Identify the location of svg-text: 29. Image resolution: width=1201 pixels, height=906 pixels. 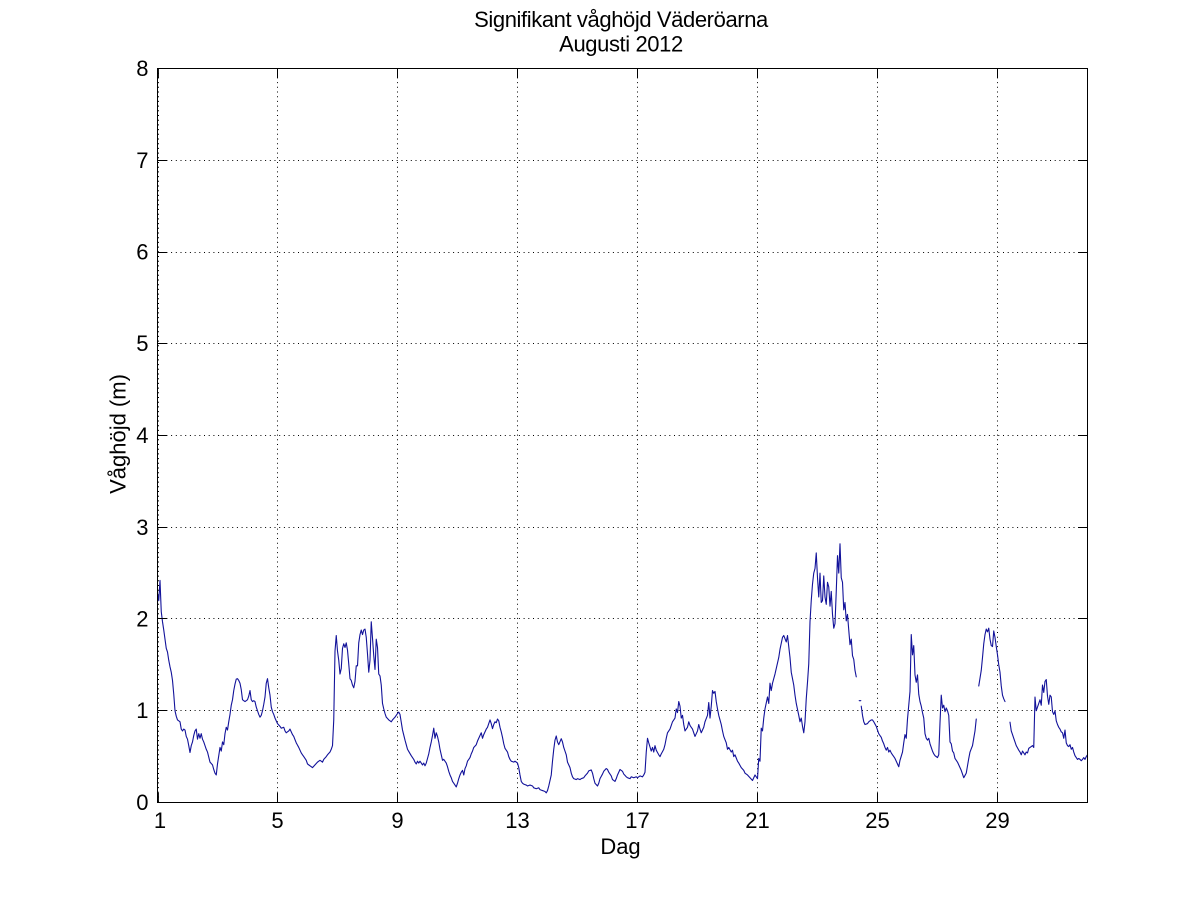
(997, 820).